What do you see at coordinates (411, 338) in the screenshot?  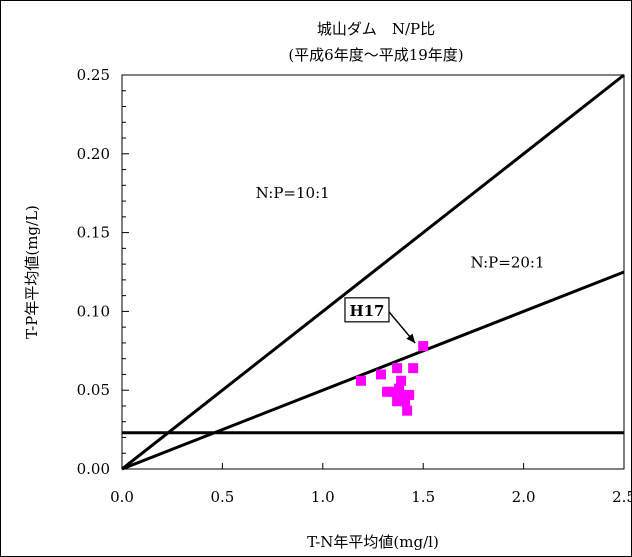 I see `callout-arrow-head` at bounding box center [411, 338].